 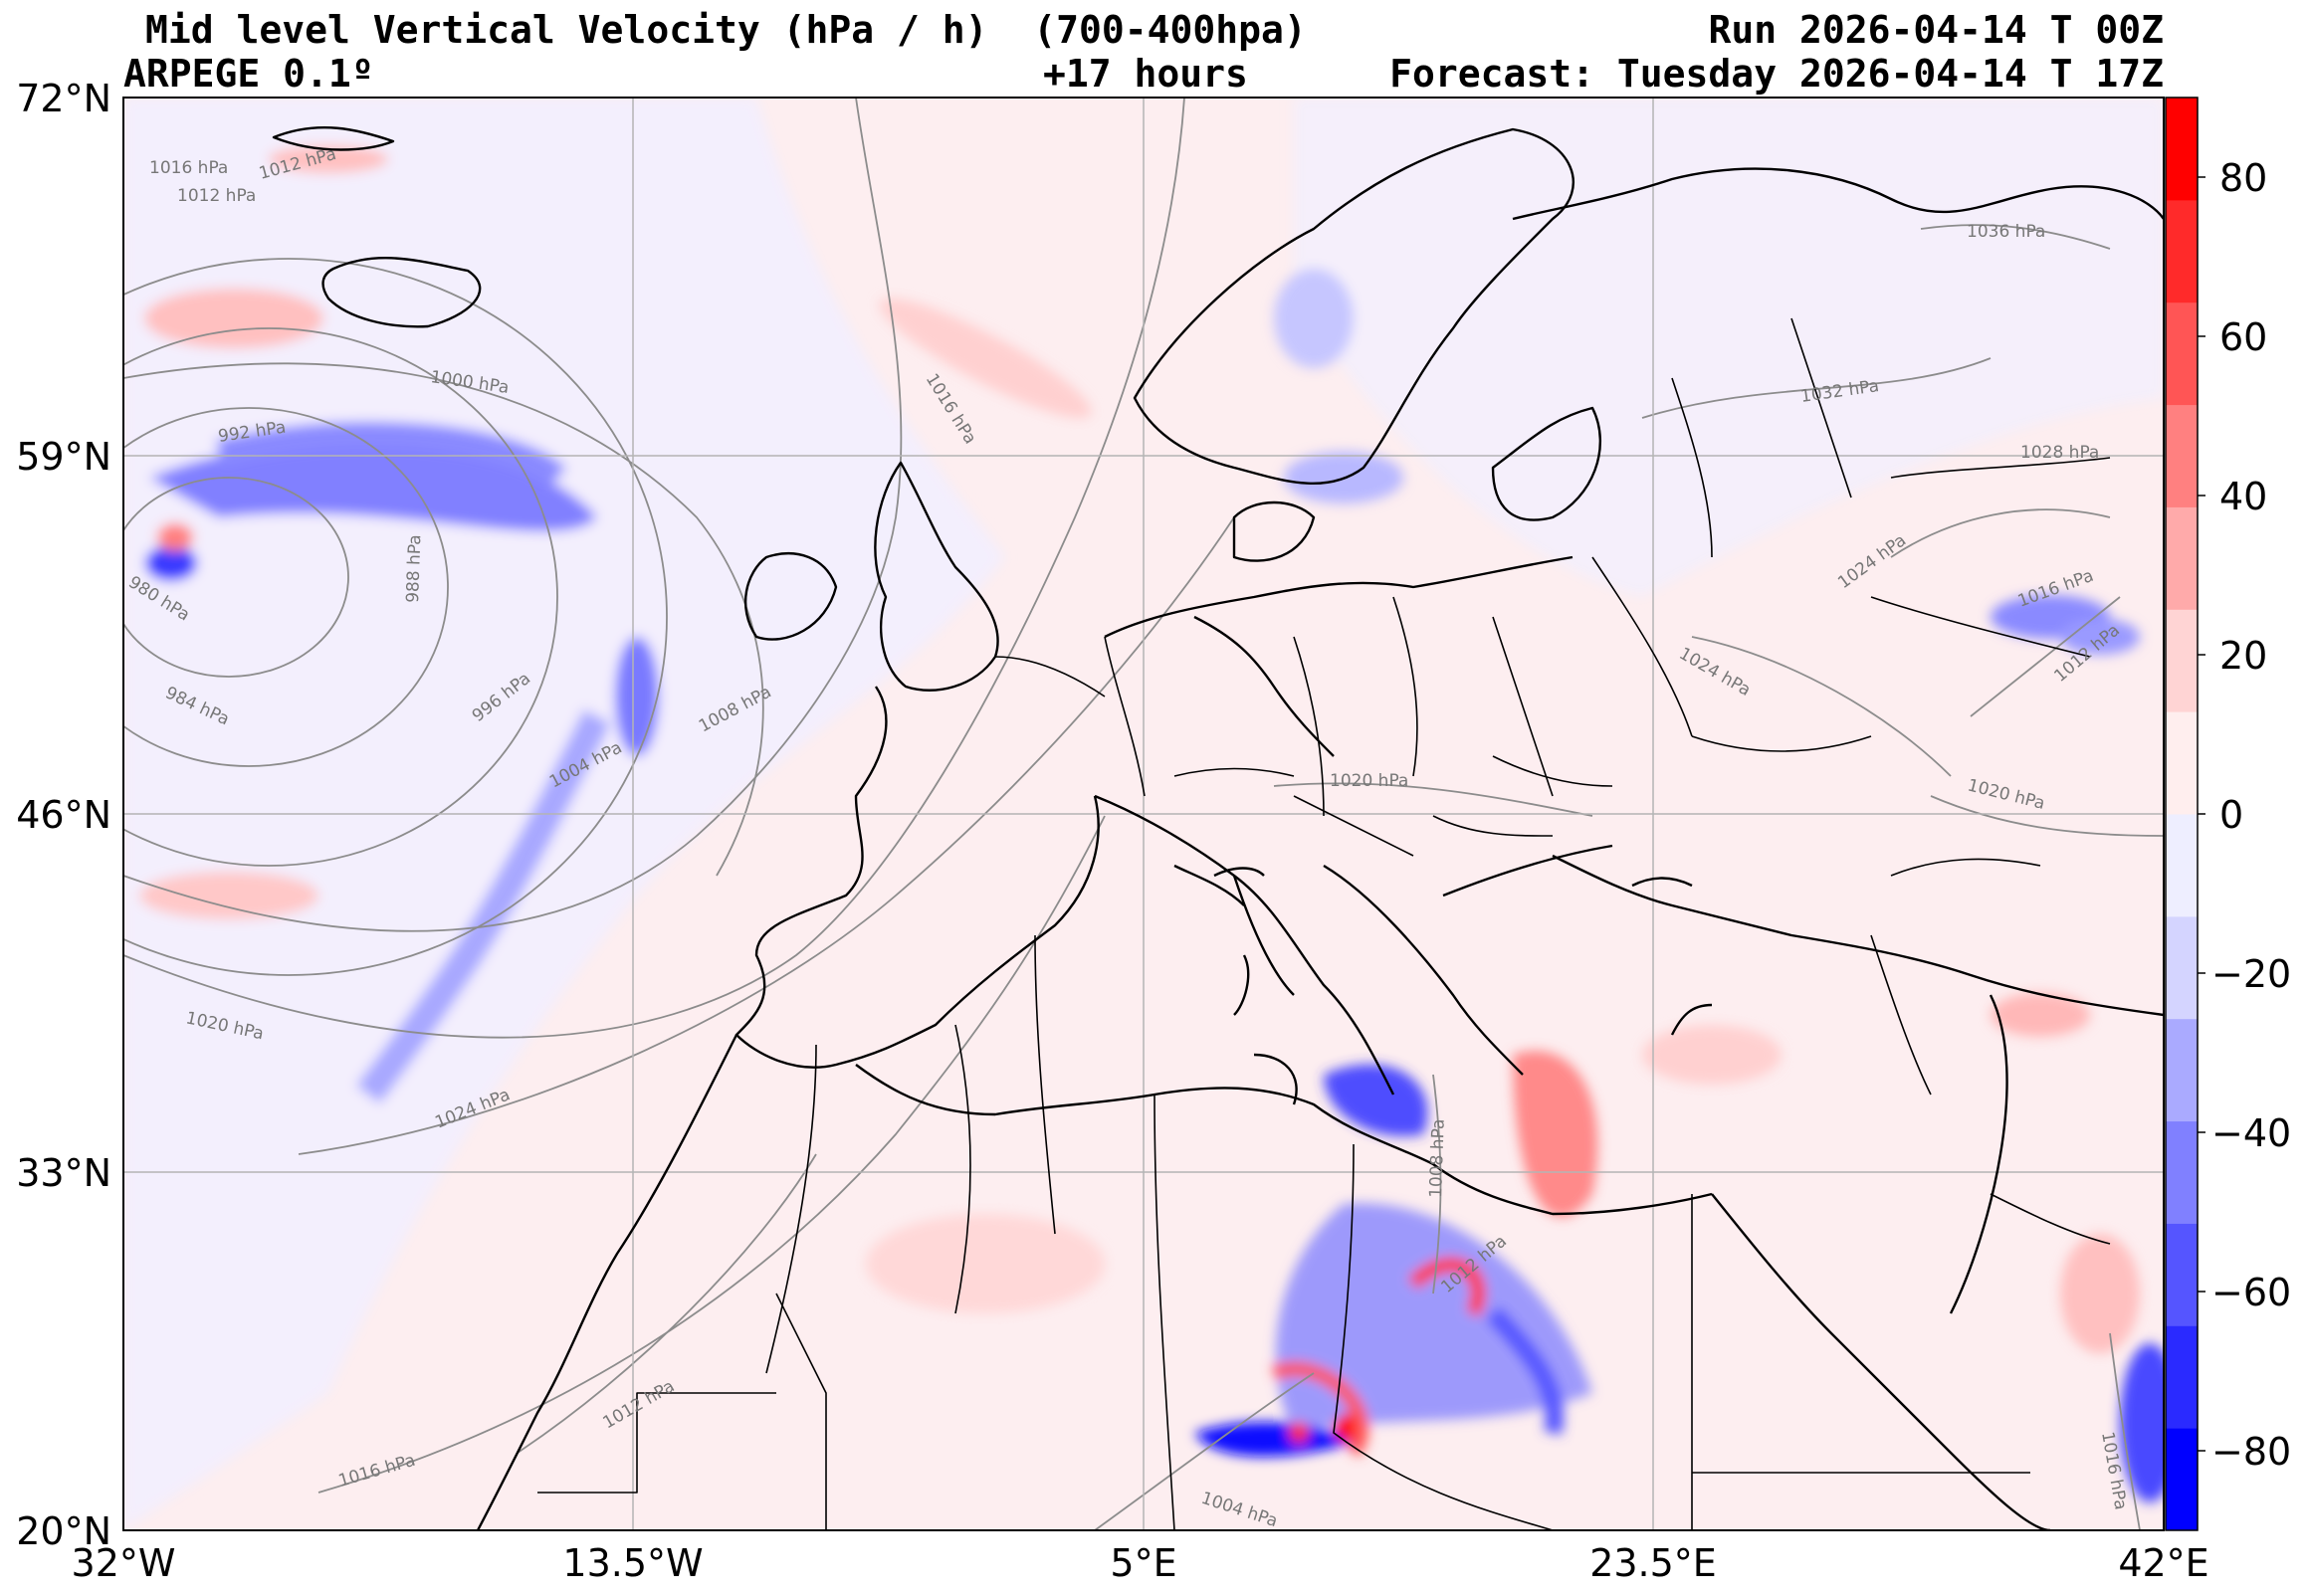 I want to click on colorbar-bands, so click(x=2182, y=814).